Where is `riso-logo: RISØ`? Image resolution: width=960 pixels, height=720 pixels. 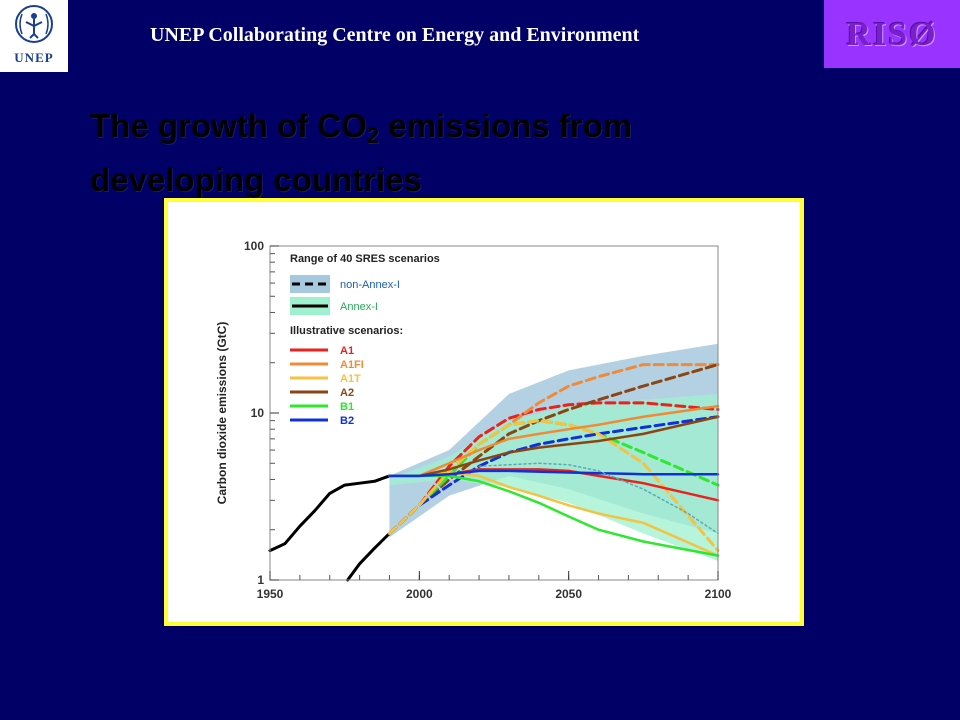
riso-logo: RISØ is located at coordinates (892, 34).